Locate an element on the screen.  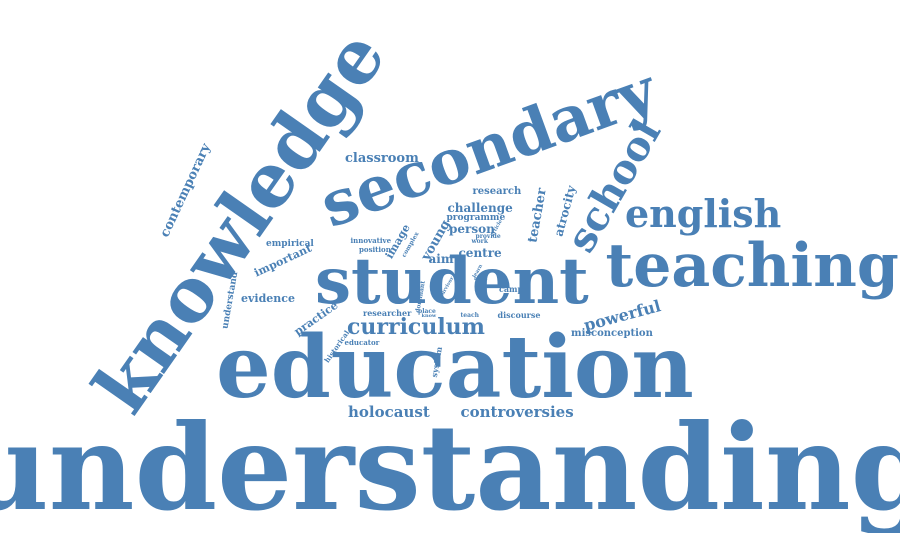
word-challenge: challenge is located at coordinates (480, 208).